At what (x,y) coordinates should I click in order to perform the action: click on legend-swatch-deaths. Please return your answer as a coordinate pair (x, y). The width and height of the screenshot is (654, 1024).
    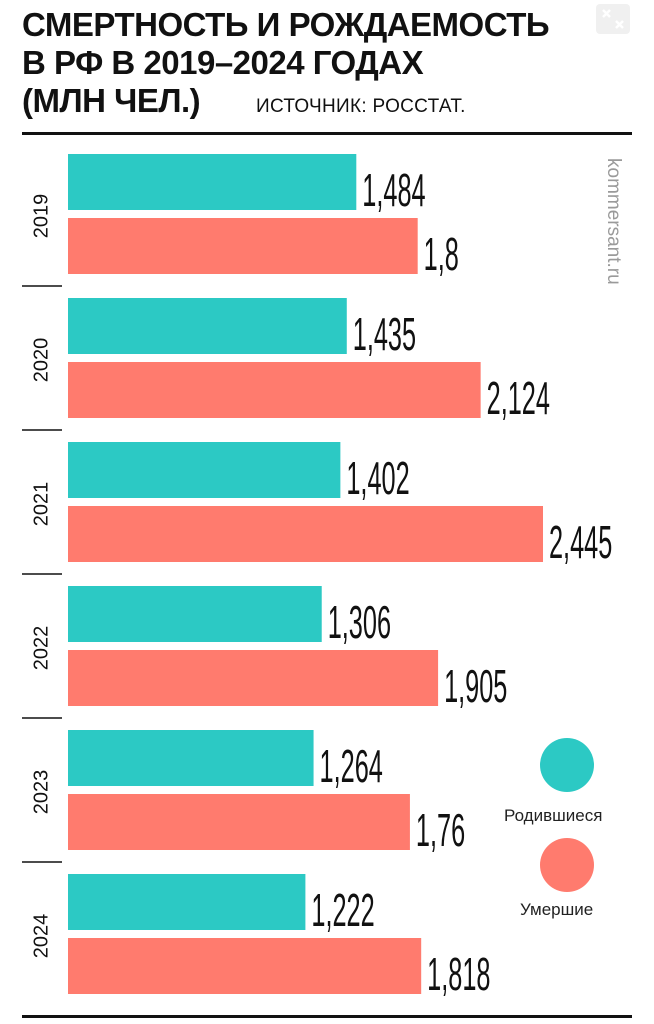
    Looking at the image, I should click on (567, 865).